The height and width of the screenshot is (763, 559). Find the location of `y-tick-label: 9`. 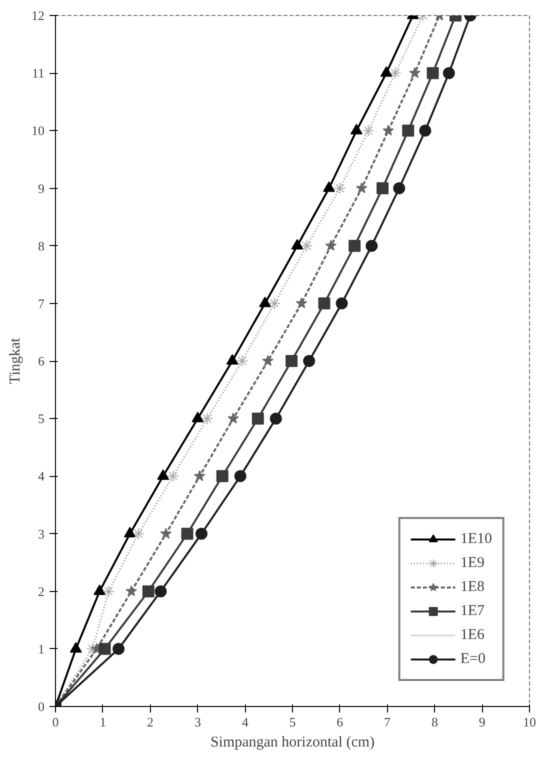

y-tick-label: 9 is located at coordinates (41, 188).